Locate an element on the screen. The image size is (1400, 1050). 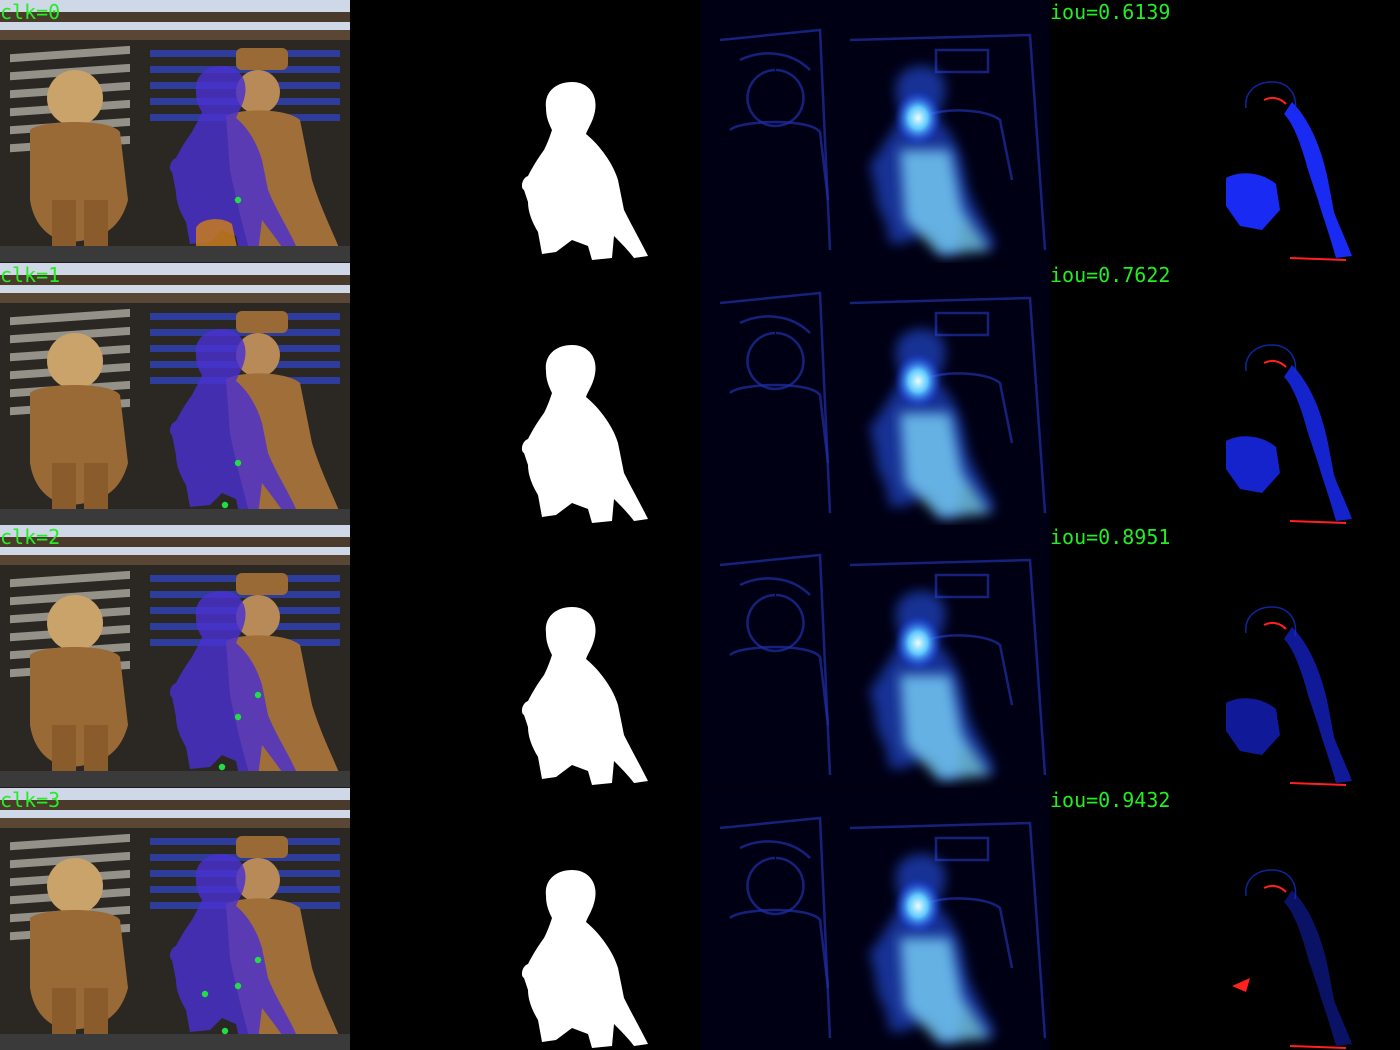
click-count-label: clk=3 is located at coordinates (30, 799).